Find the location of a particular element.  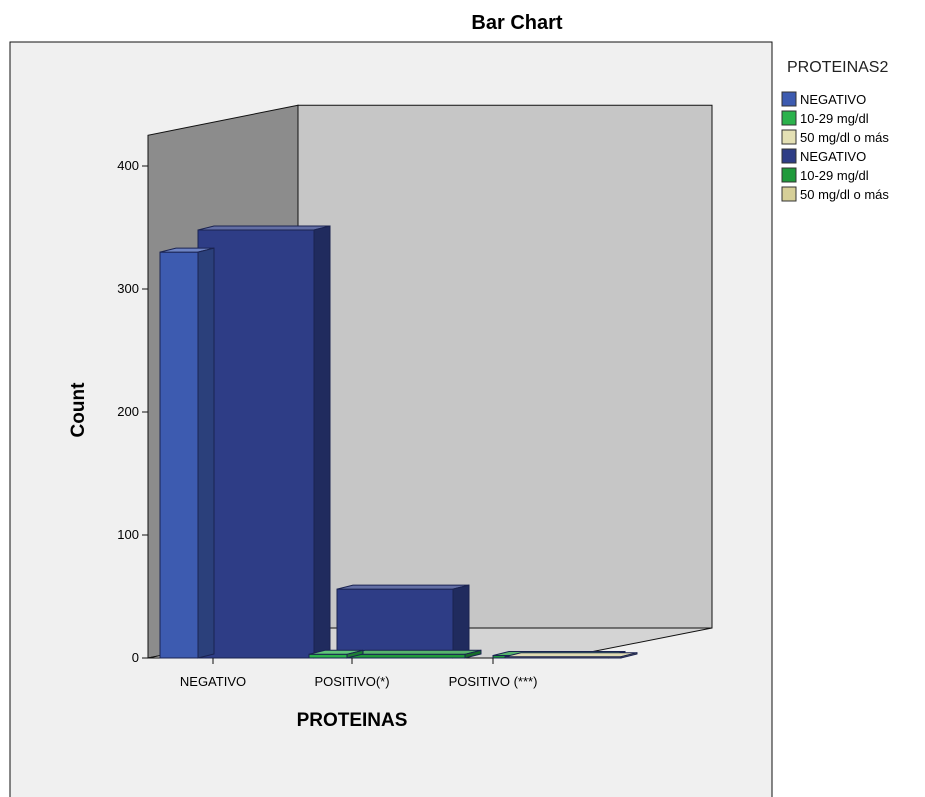

legend-title: PROTEINAS2 is located at coordinates (837, 67).